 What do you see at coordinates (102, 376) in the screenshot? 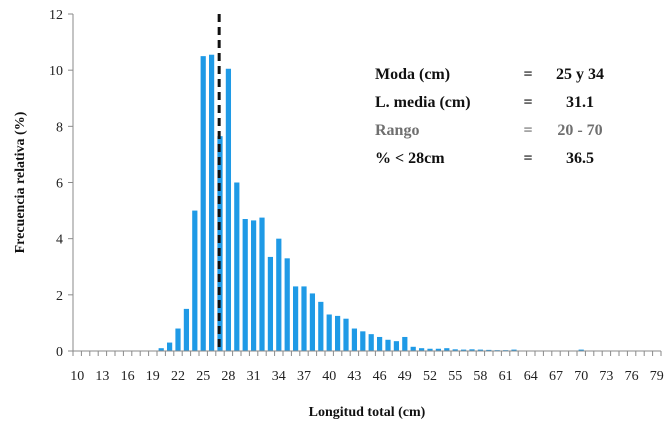
I see `x-tick-label: 13` at bounding box center [102, 376].